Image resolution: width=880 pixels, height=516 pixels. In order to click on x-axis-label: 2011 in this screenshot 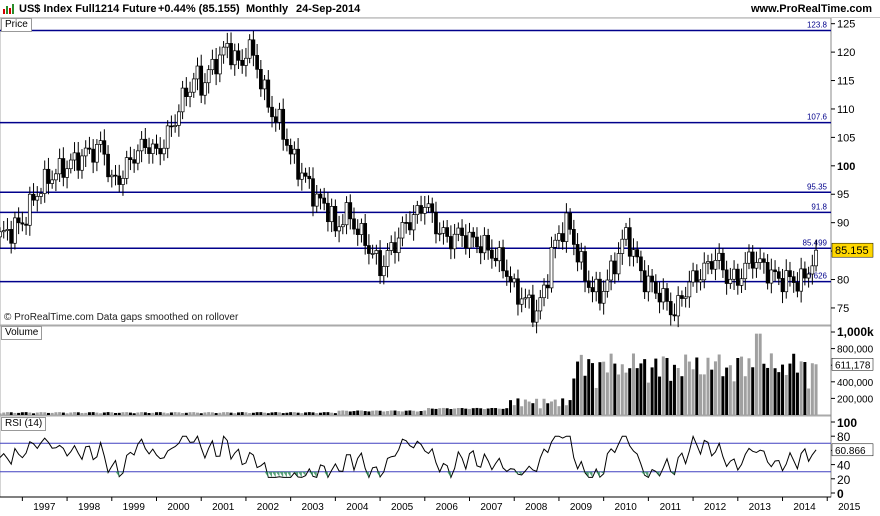, I will do `click(671, 507)`.